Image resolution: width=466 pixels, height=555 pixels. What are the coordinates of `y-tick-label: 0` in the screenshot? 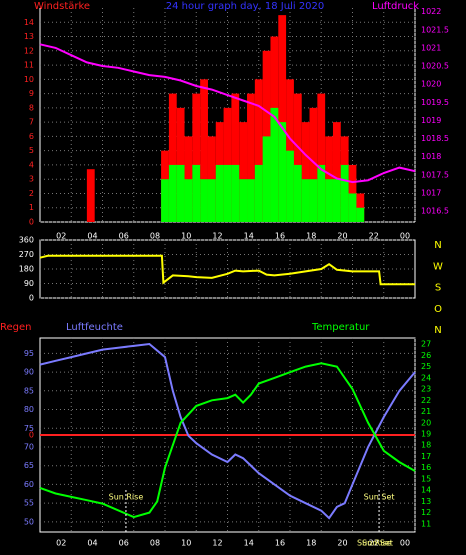 It's located at (31, 298).